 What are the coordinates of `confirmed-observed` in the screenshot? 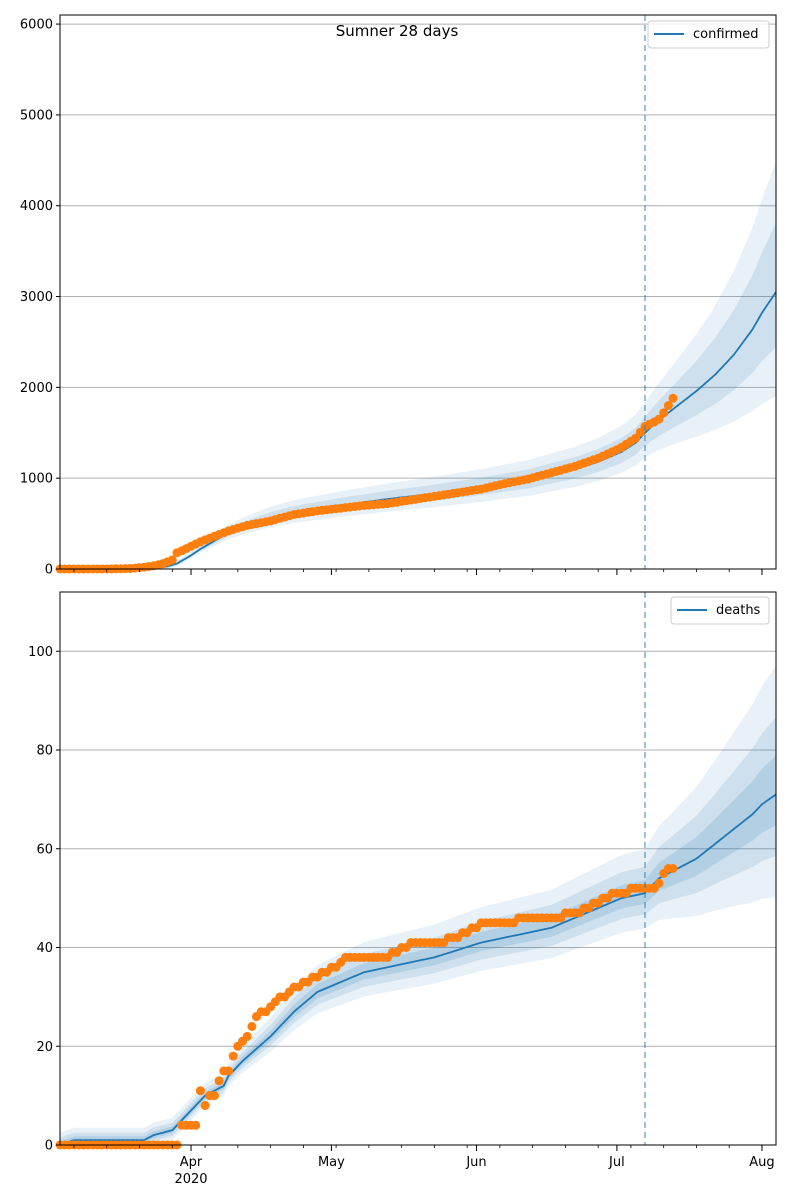 It's located at (366, 483).